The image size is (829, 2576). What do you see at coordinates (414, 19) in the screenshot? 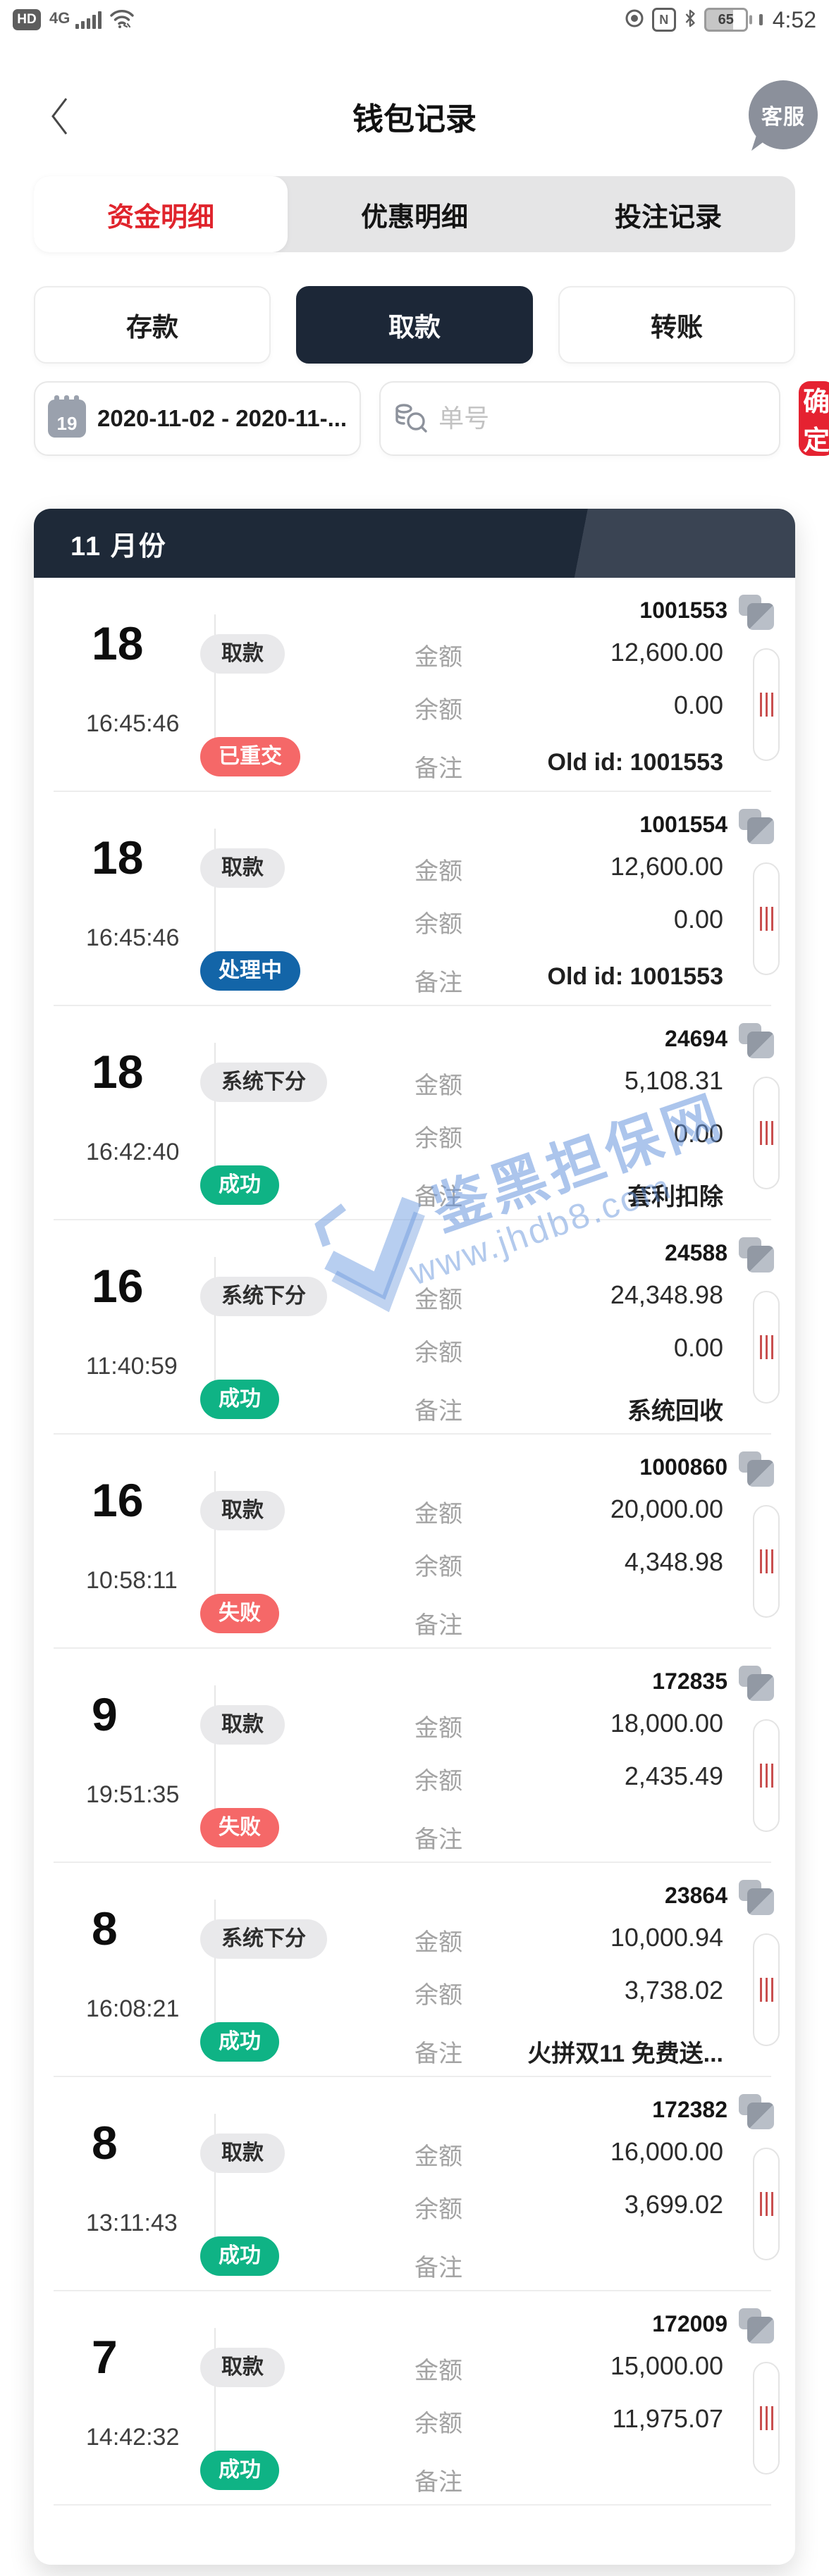
I see `status-bar: HD 4G N 65 4:52` at bounding box center [414, 19].